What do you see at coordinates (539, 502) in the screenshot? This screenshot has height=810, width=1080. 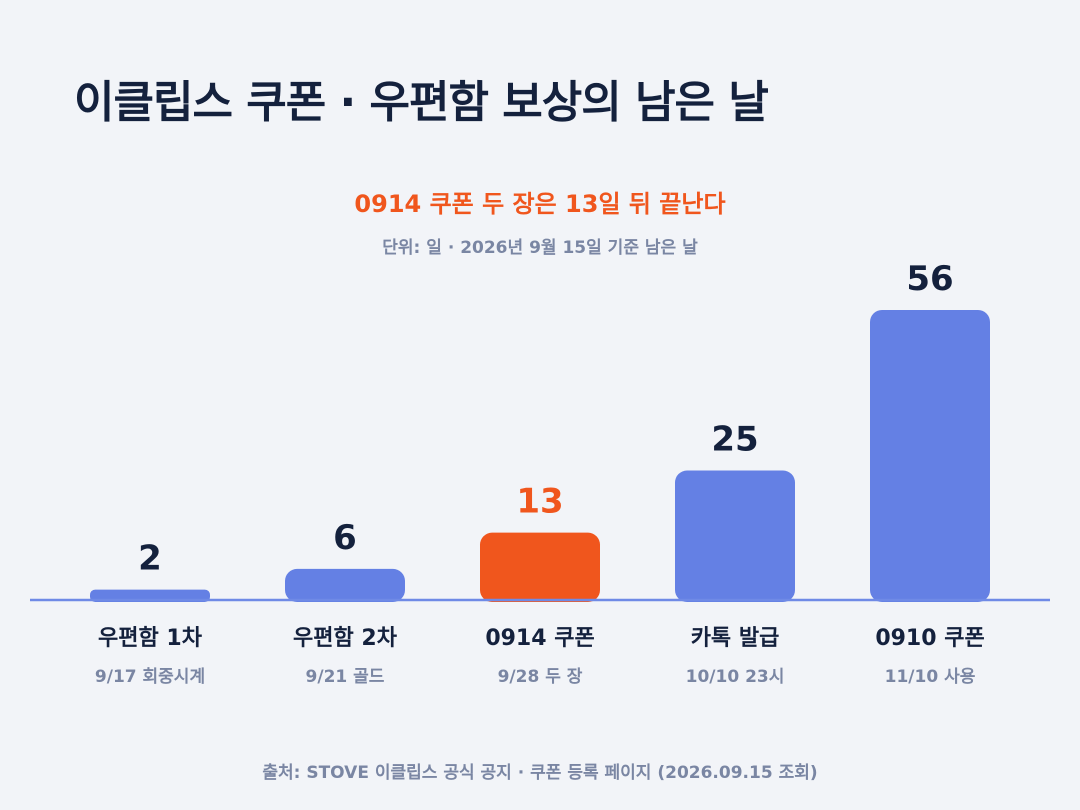 I see `value-label-2: 13` at bounding box center [539, 502].